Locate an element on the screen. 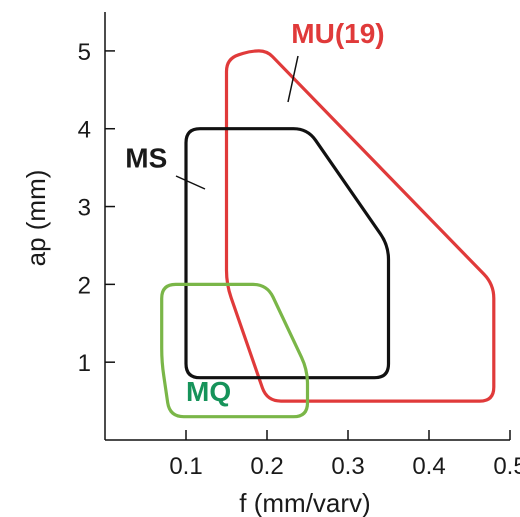 This screenshot has width=520, height=517. x-tick-label: 0.1 is located at coordinates (185, 466).